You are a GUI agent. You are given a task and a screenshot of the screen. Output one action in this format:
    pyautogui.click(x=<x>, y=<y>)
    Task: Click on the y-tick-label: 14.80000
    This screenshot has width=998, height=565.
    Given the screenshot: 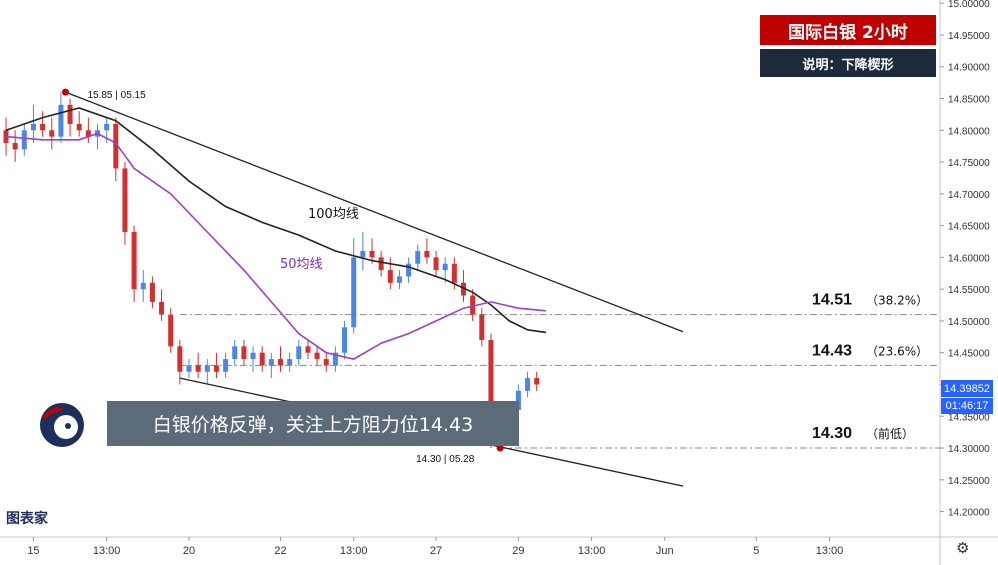 What is the action you would take?
    pyautogui.click(x=969, y=131)
    